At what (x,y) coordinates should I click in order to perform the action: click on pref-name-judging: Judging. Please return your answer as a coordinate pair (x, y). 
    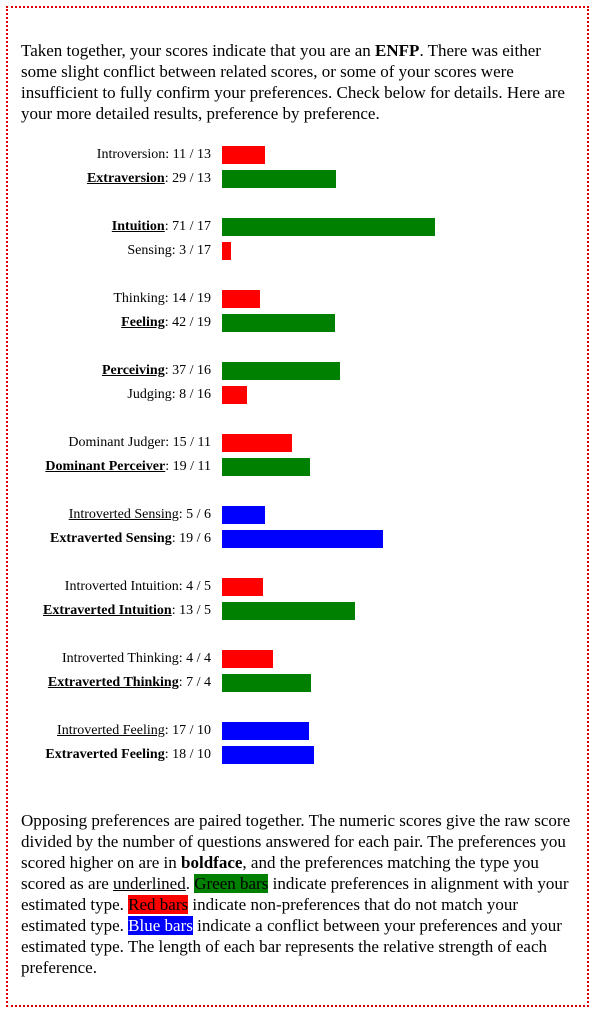
    Looking at the image, I should click on (149, 394).